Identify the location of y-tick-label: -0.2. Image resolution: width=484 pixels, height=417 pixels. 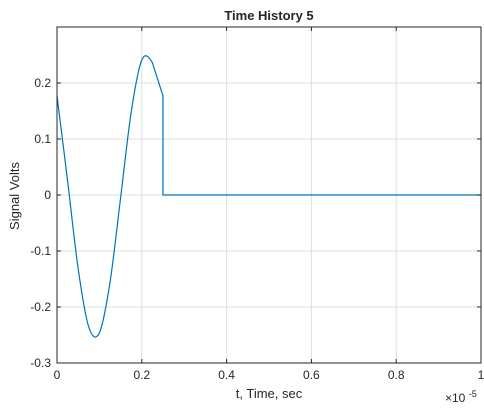
(40, 307).